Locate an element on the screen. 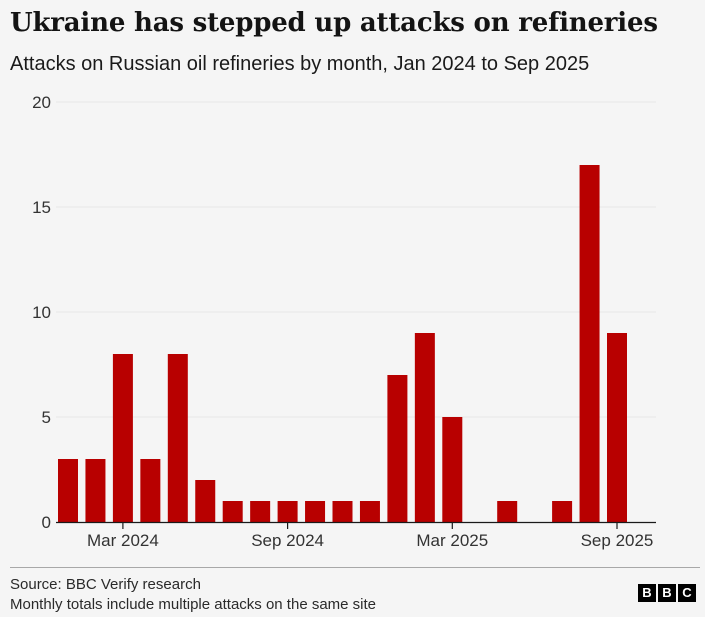  footer-divider is located at coordinates (355, 567).